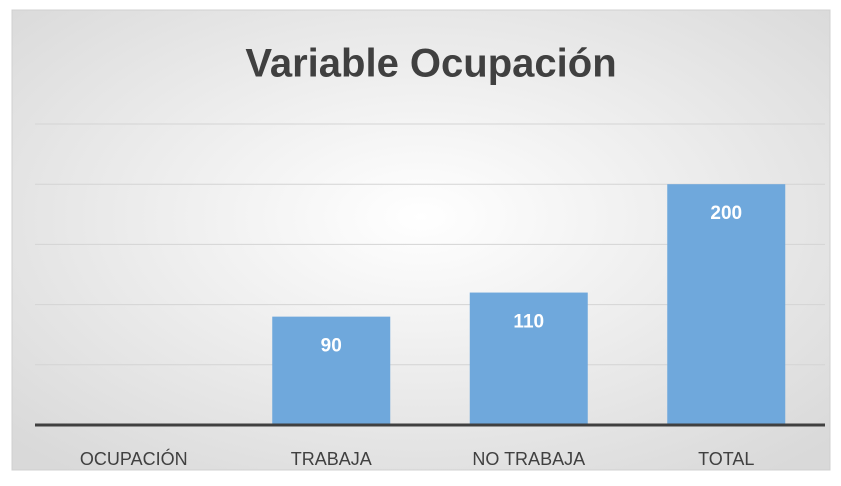 The image size is (841, 486). I want to click on x-tick-label: OCUPACIÓN, so click(134, 458).